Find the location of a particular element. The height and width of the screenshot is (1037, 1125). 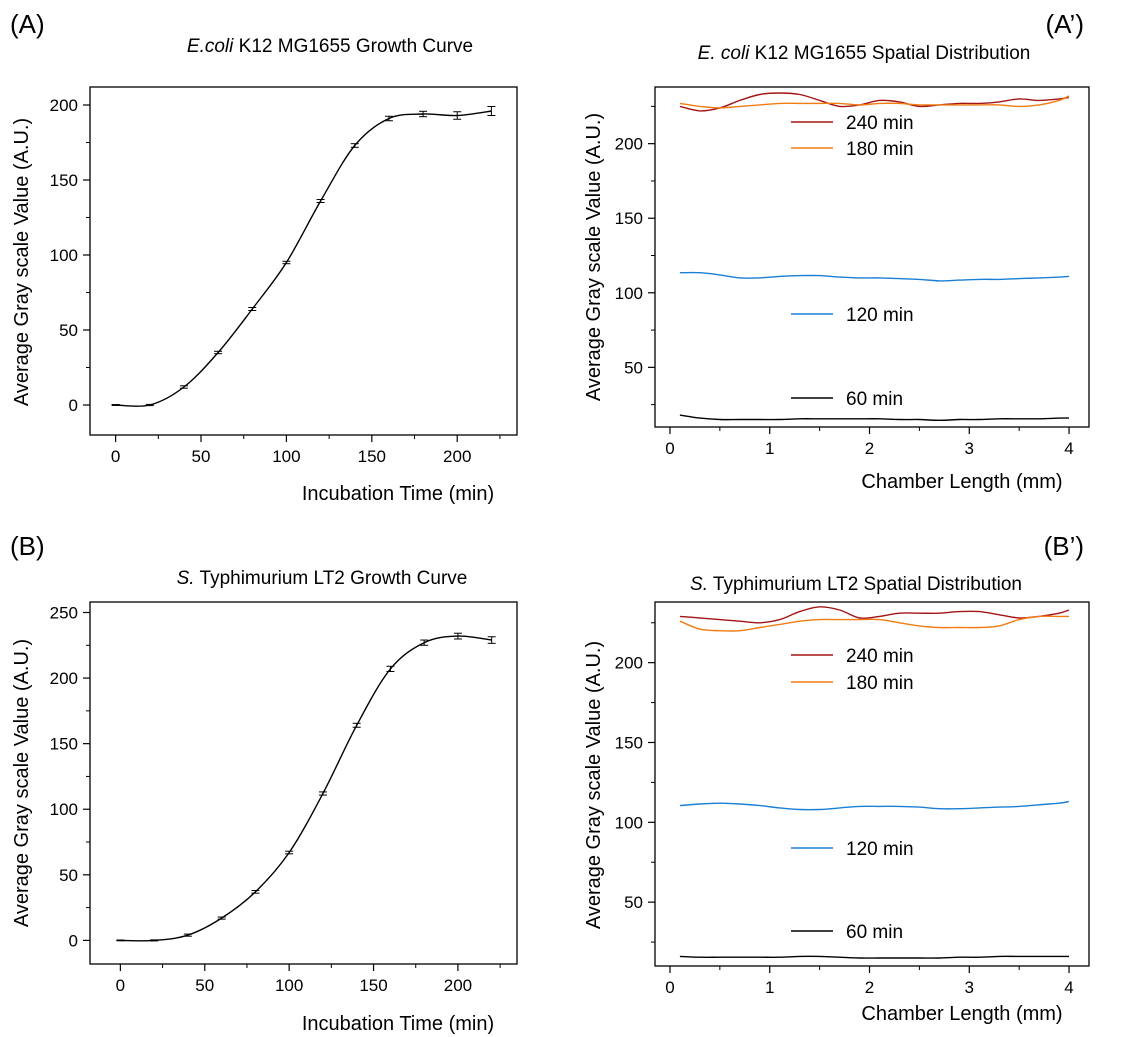

chart-title-italic: E. coli is located at coordinates (724, 53).